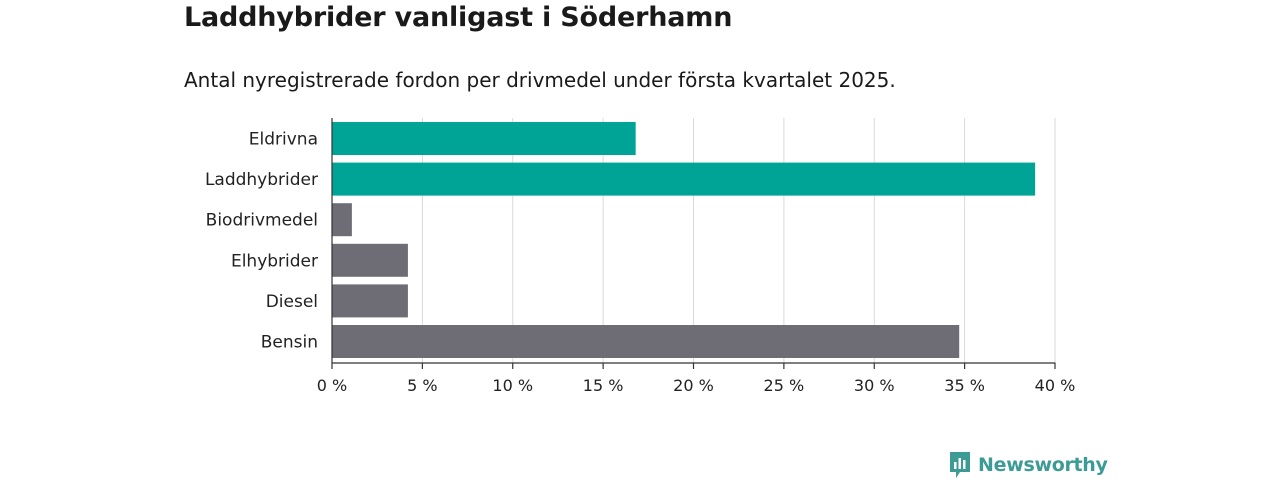  What do you see at coordinates (874, 385) in the screenshot?
I see `x-tick-label: 30 %` at bounding box center [874, 385].